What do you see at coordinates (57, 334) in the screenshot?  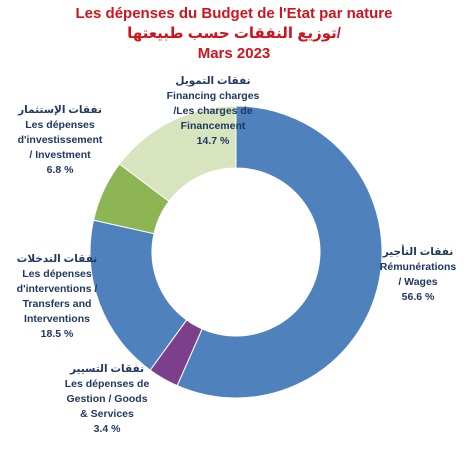 I see `slice-percent: 18.5 %` at bounding box center [57, 334].